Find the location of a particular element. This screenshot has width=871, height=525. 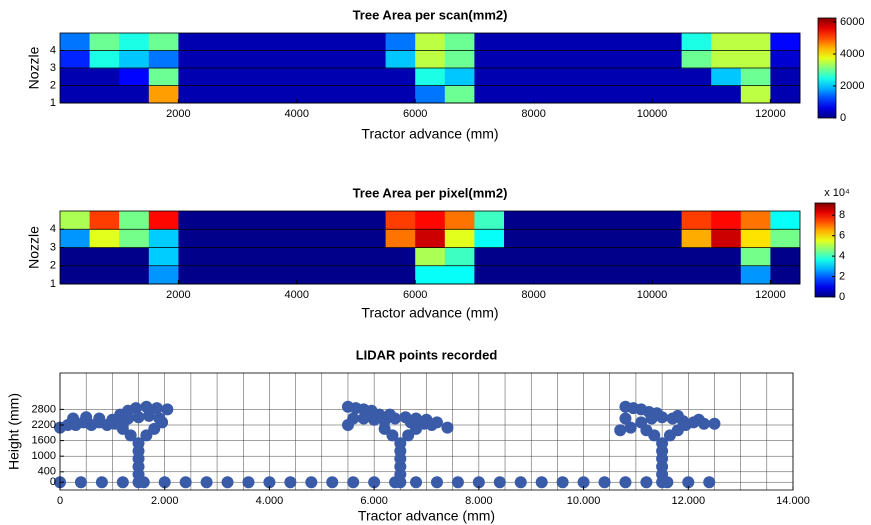

x-tick-label: 8.000 is located at coordinates (479, 501).